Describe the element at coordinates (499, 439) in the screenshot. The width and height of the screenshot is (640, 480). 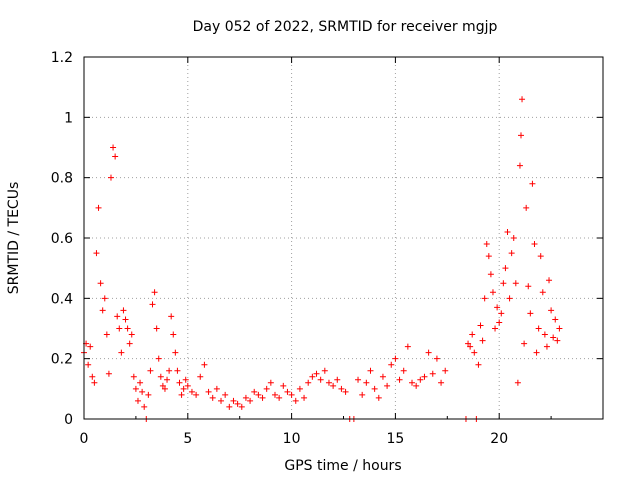
I see `x-tick-label: 20` at that location.